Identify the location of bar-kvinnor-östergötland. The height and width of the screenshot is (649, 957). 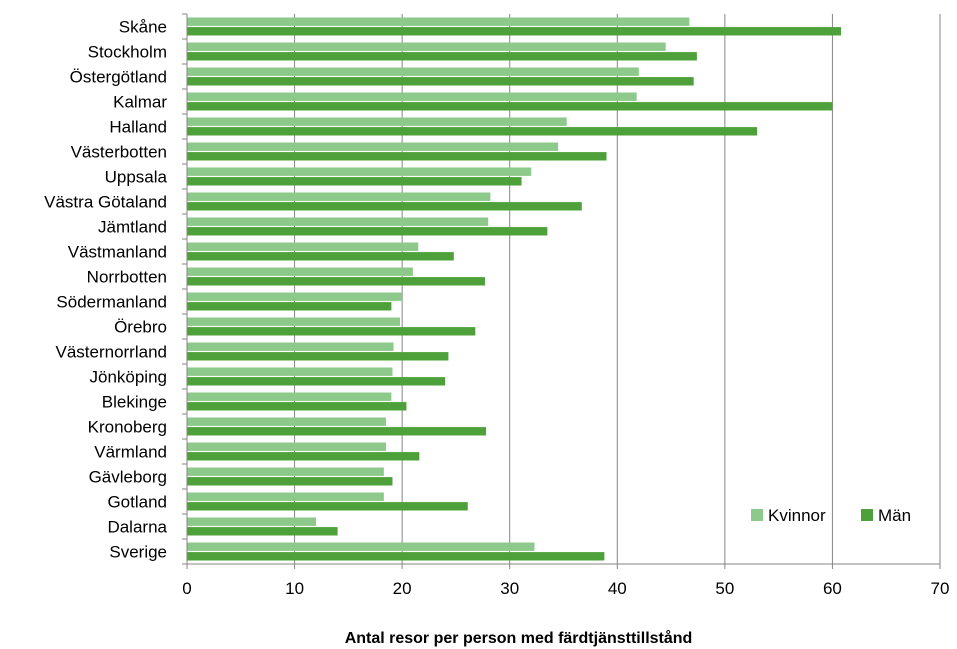
(413, 71).